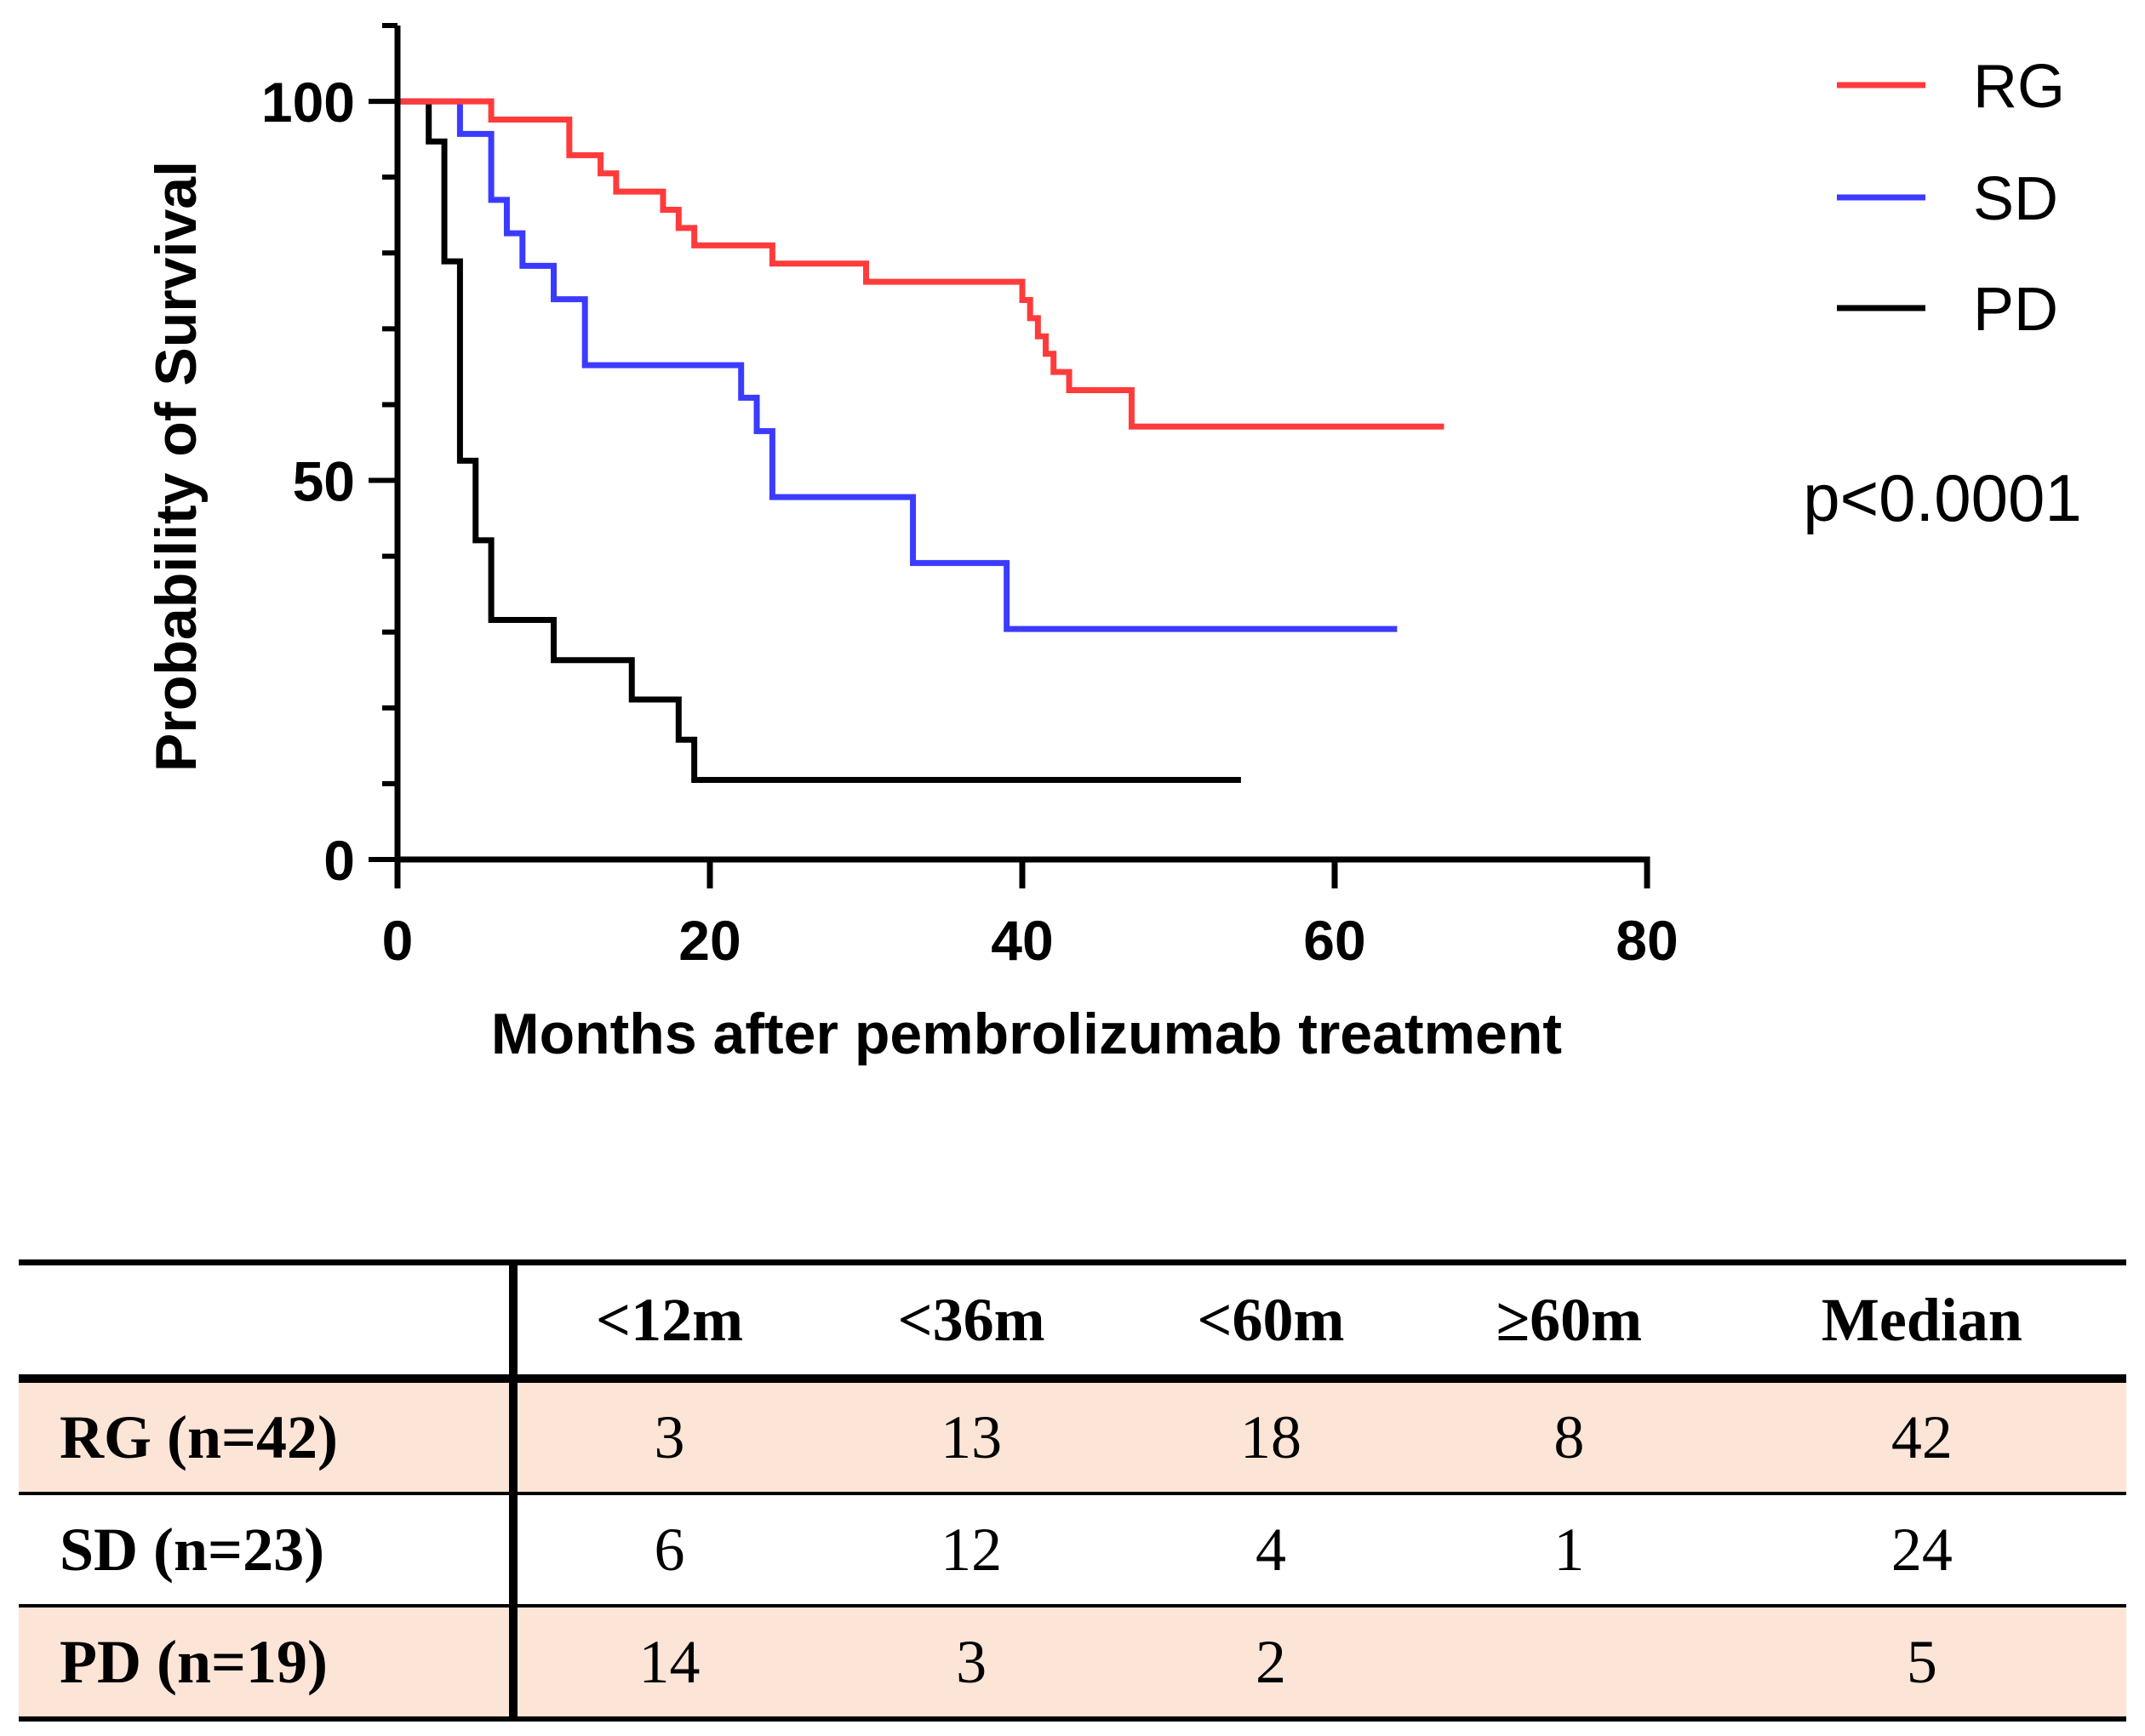 The height and width of the screenshot is (1736, 2145). What do you see at coordinates (669, 1549) in the screenshot?
I see `table-cell: 6` at bounding box center [669, 1549].